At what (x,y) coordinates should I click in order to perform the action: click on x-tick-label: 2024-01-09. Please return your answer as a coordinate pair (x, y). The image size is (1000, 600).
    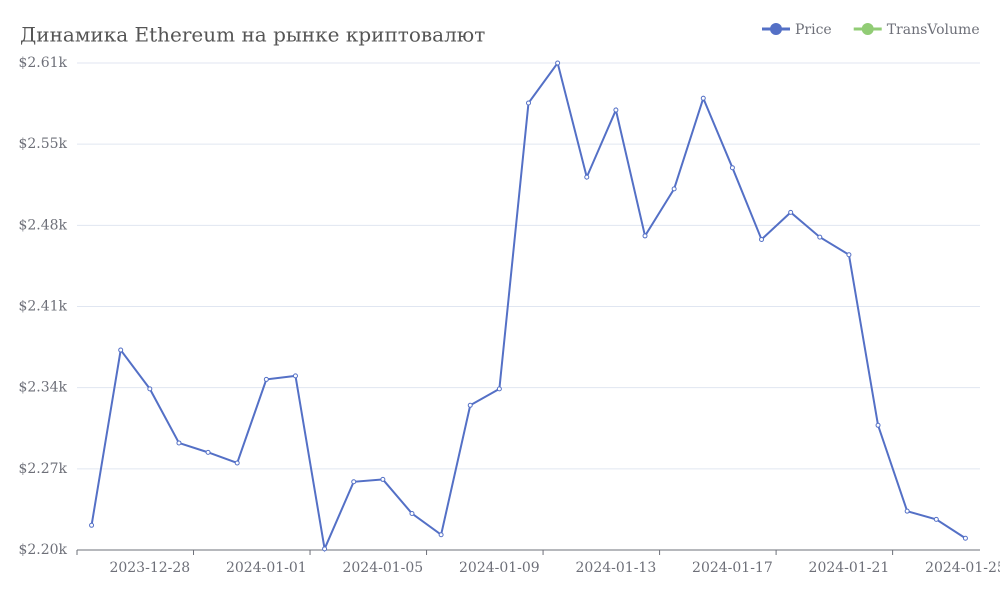
    Looking at the image, I should click on (499, 568).